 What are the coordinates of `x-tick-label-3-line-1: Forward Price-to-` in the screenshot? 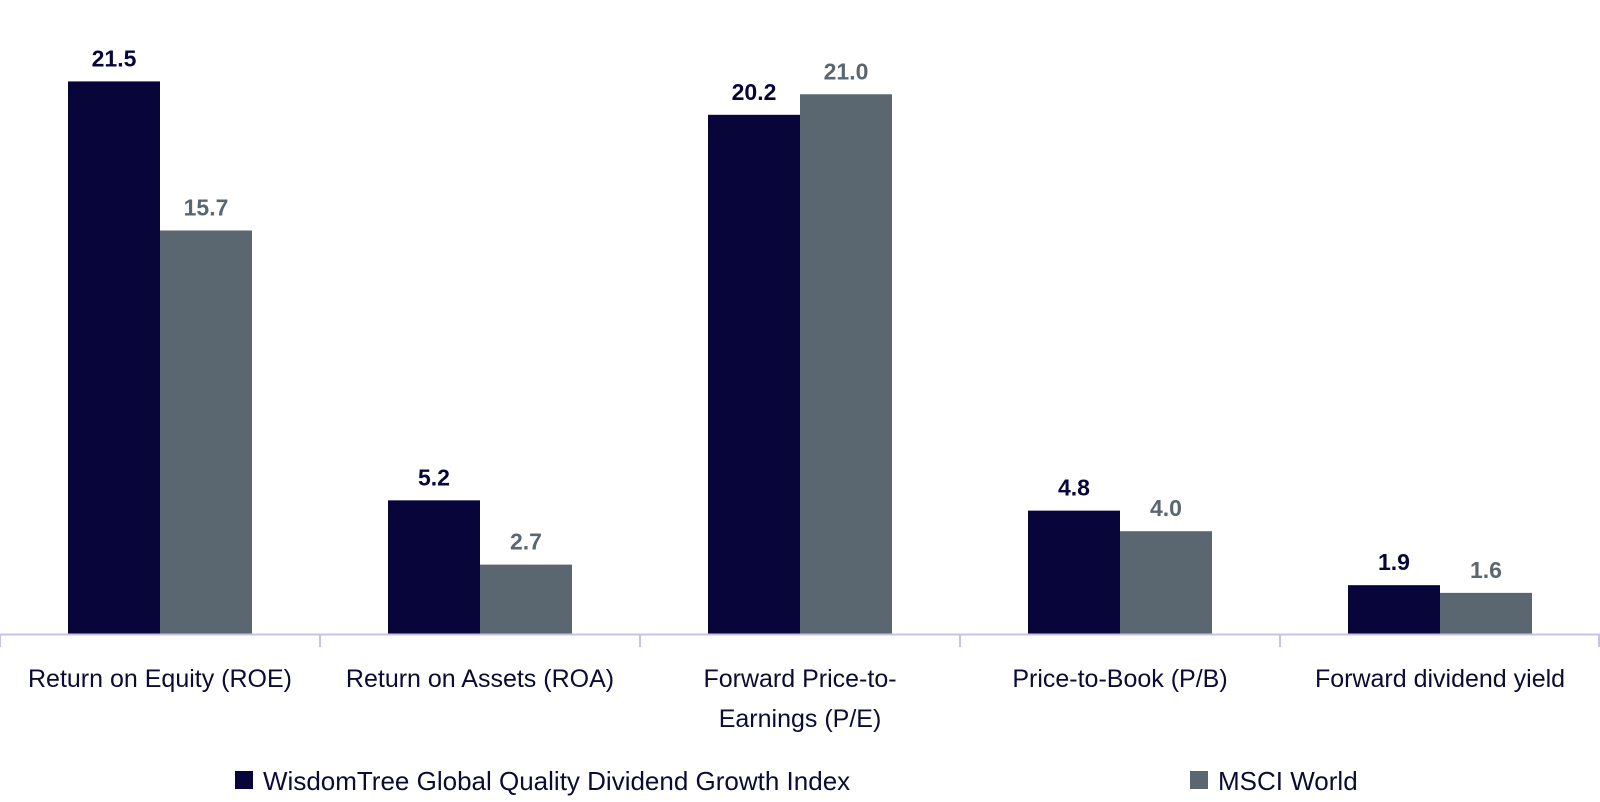 It's located at (799, 679).